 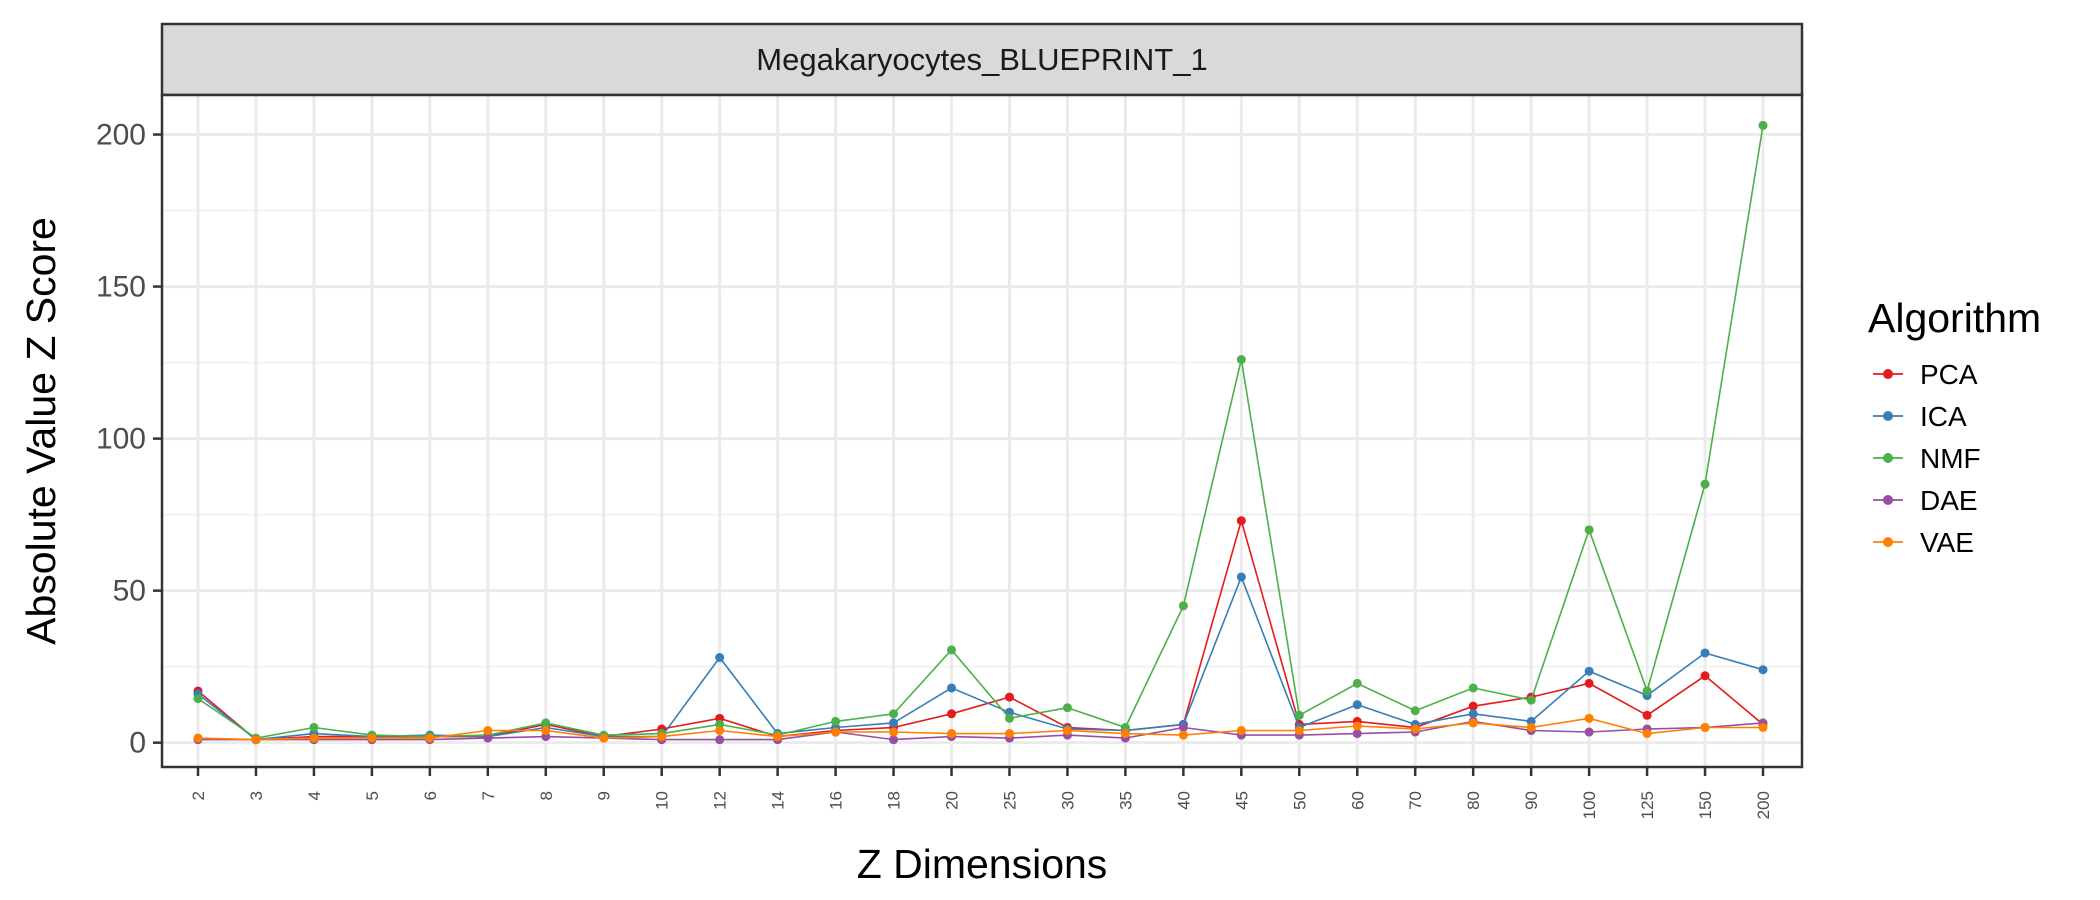 What do you see at coordinates (1125, 800) in the screenshot?
I see `x-tick-label: 35` at bounding box center [1125, 800].